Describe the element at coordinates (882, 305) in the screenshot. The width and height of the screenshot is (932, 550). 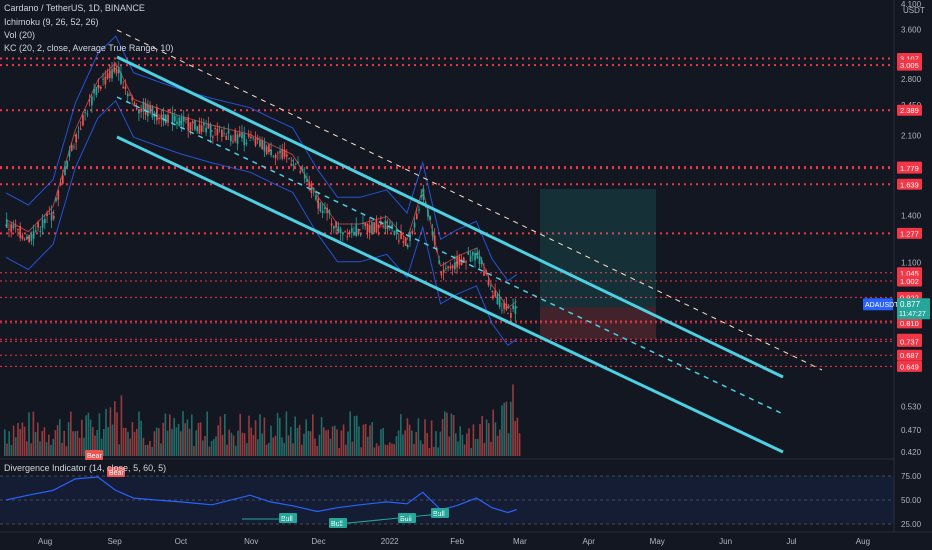
I see `symbol-tag-label: ADAUSDT` at that location.